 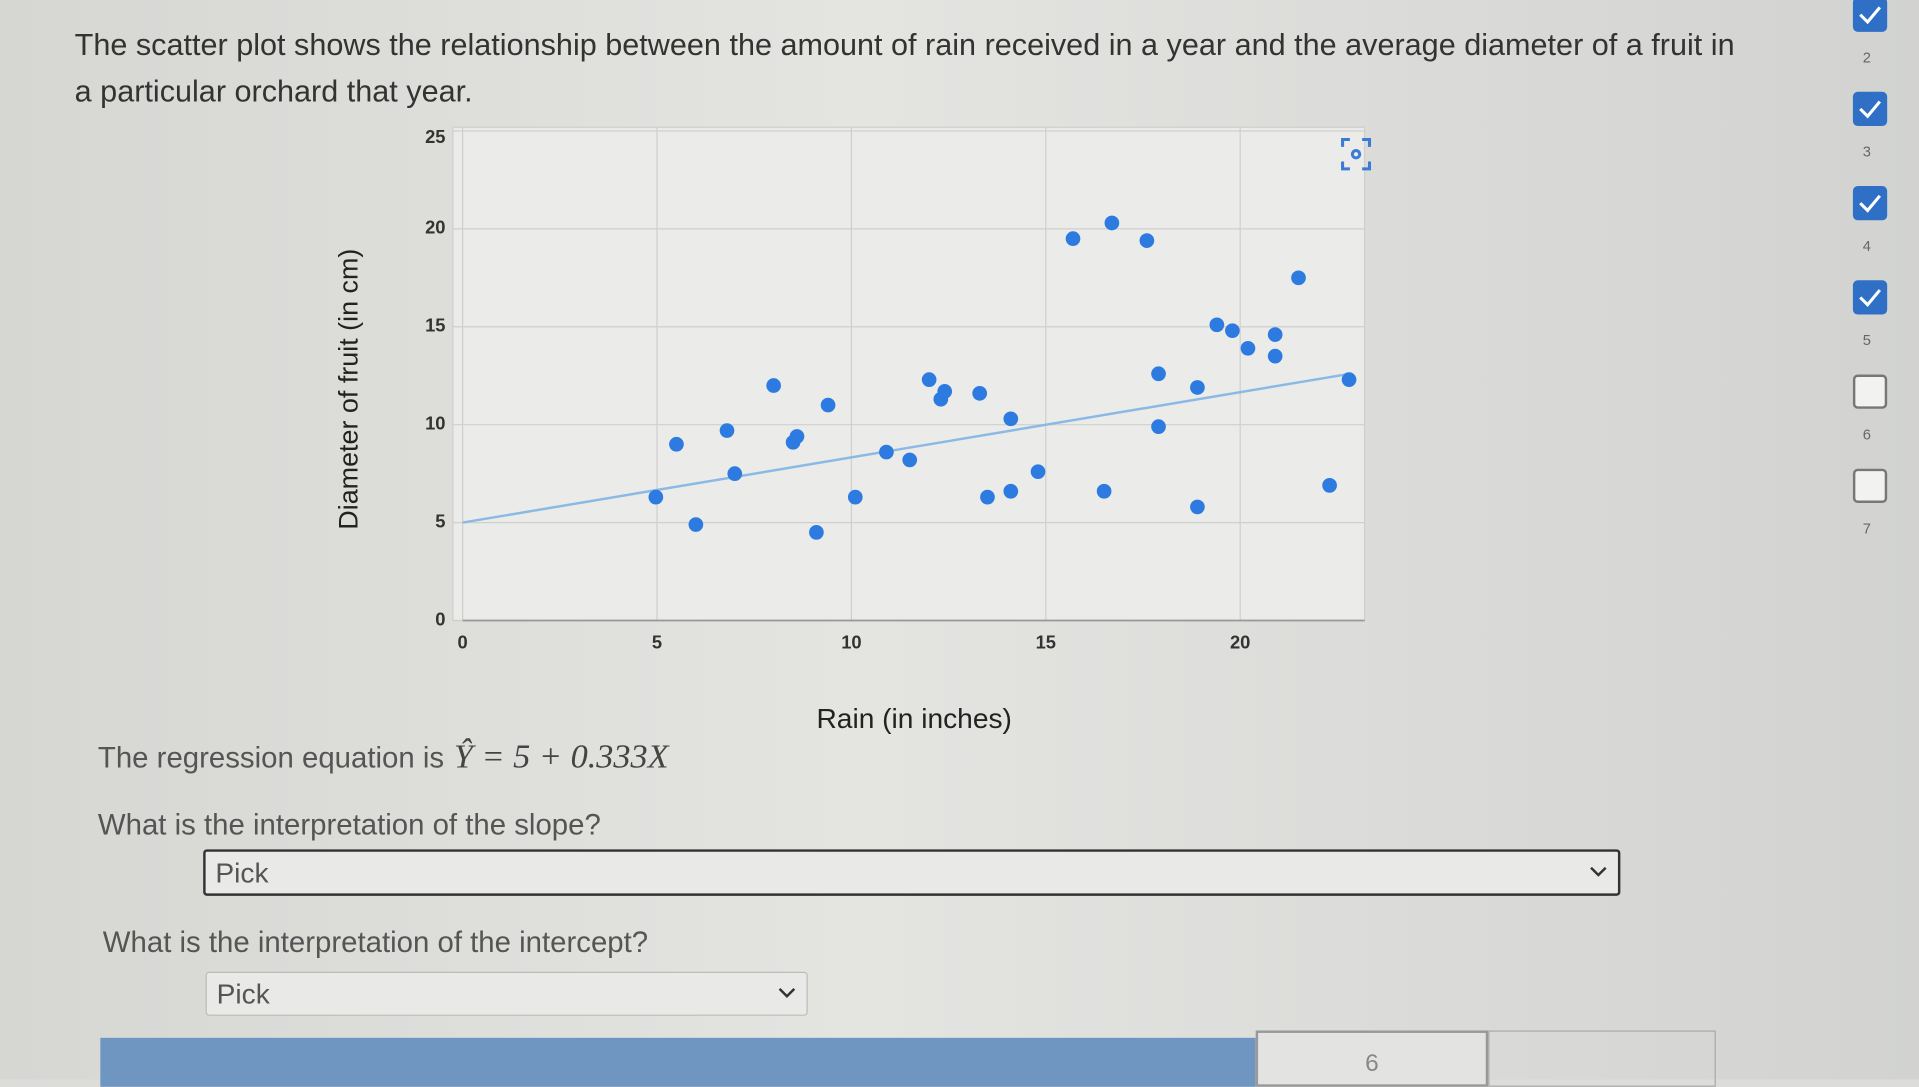 I want to click on footer-bar, so click(x=678, y=1062).